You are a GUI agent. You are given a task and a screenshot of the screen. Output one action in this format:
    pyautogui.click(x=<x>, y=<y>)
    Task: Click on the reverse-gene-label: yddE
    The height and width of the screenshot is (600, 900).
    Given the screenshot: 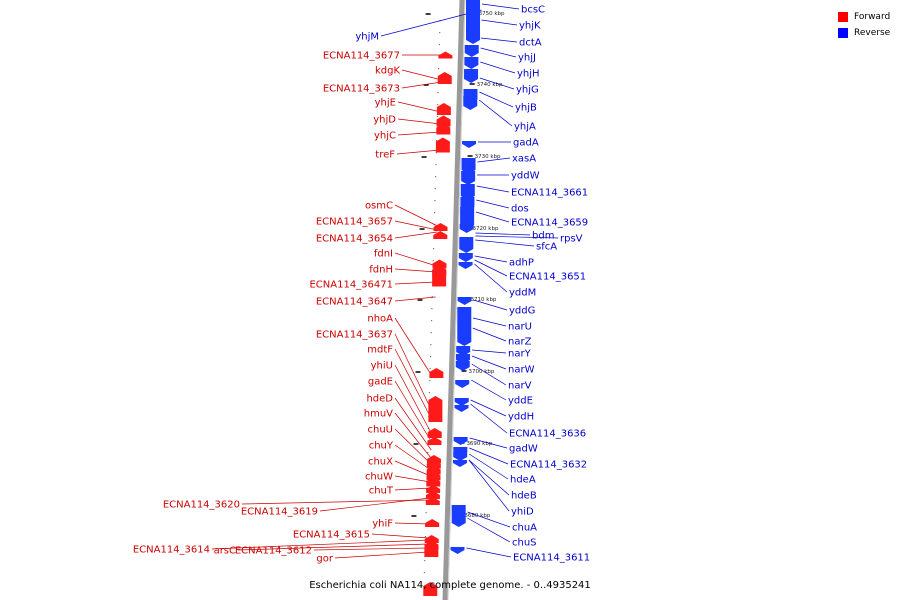 What is the action you would take?
    pyautogui.click(x=520, y=401)
    